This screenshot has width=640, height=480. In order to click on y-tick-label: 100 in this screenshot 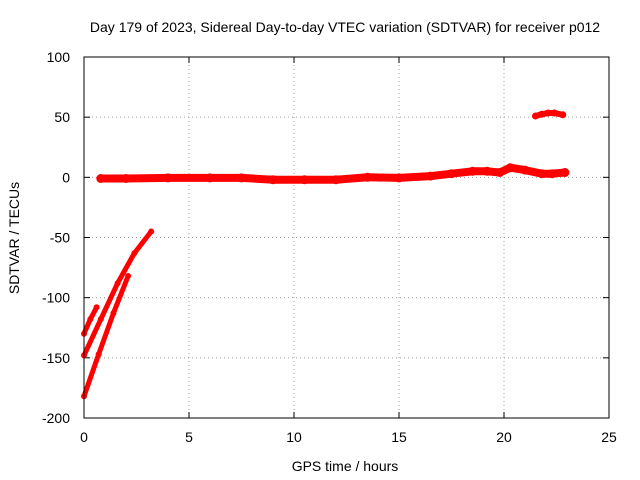, I will do `click(59, 57)`.